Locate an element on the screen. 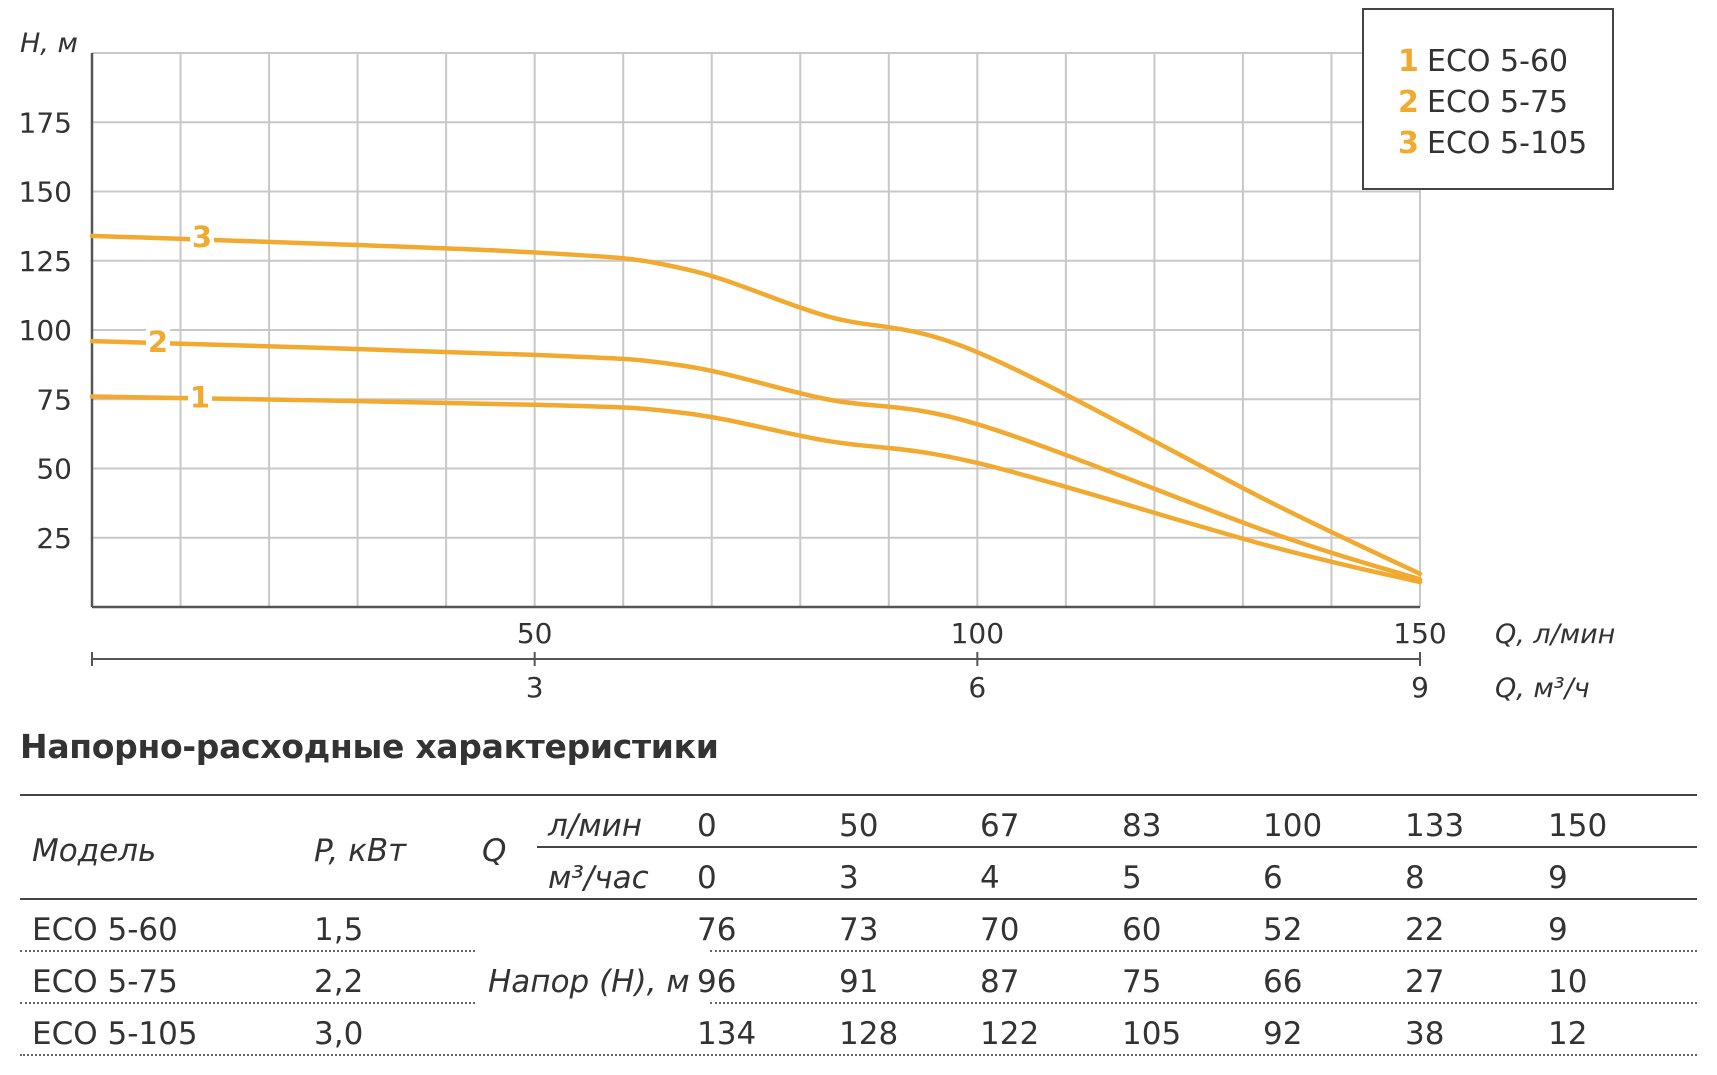 Image resolution: width=1717 pixels, height=1075 pixels. legend-number: 1 is located at coordinates (1408, 61).